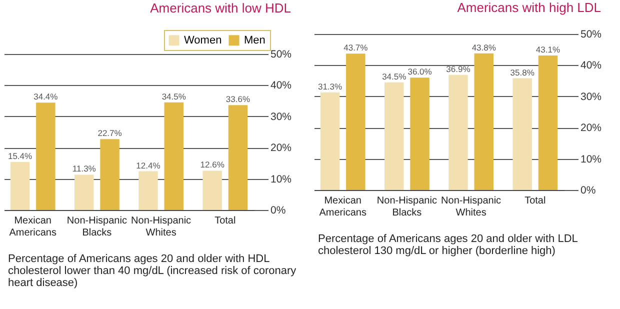  What do you see at coordinates (529, 7) in the screenshot?
I see `chart-title: Americans with high LDL` at bounding box center [529, 7].